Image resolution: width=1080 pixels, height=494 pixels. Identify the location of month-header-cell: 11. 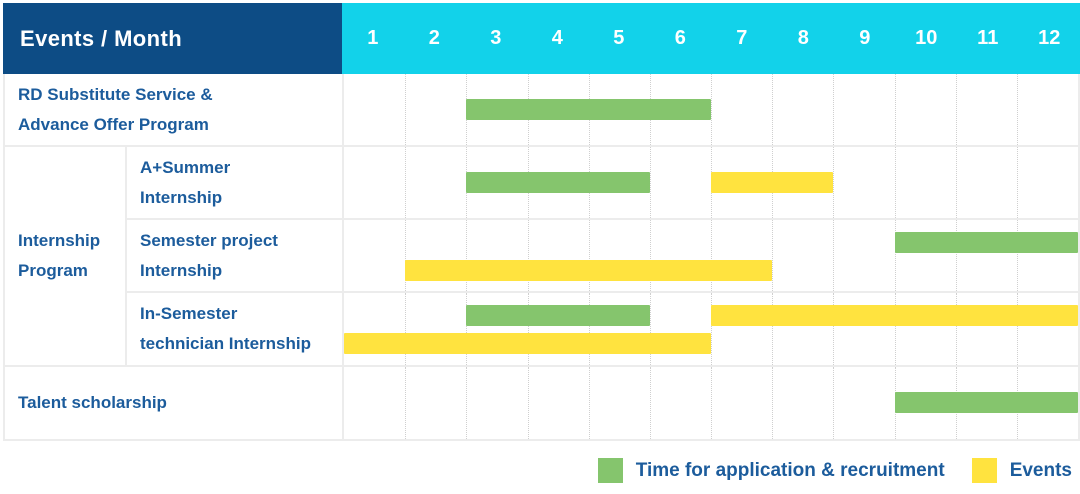
(988, 38).